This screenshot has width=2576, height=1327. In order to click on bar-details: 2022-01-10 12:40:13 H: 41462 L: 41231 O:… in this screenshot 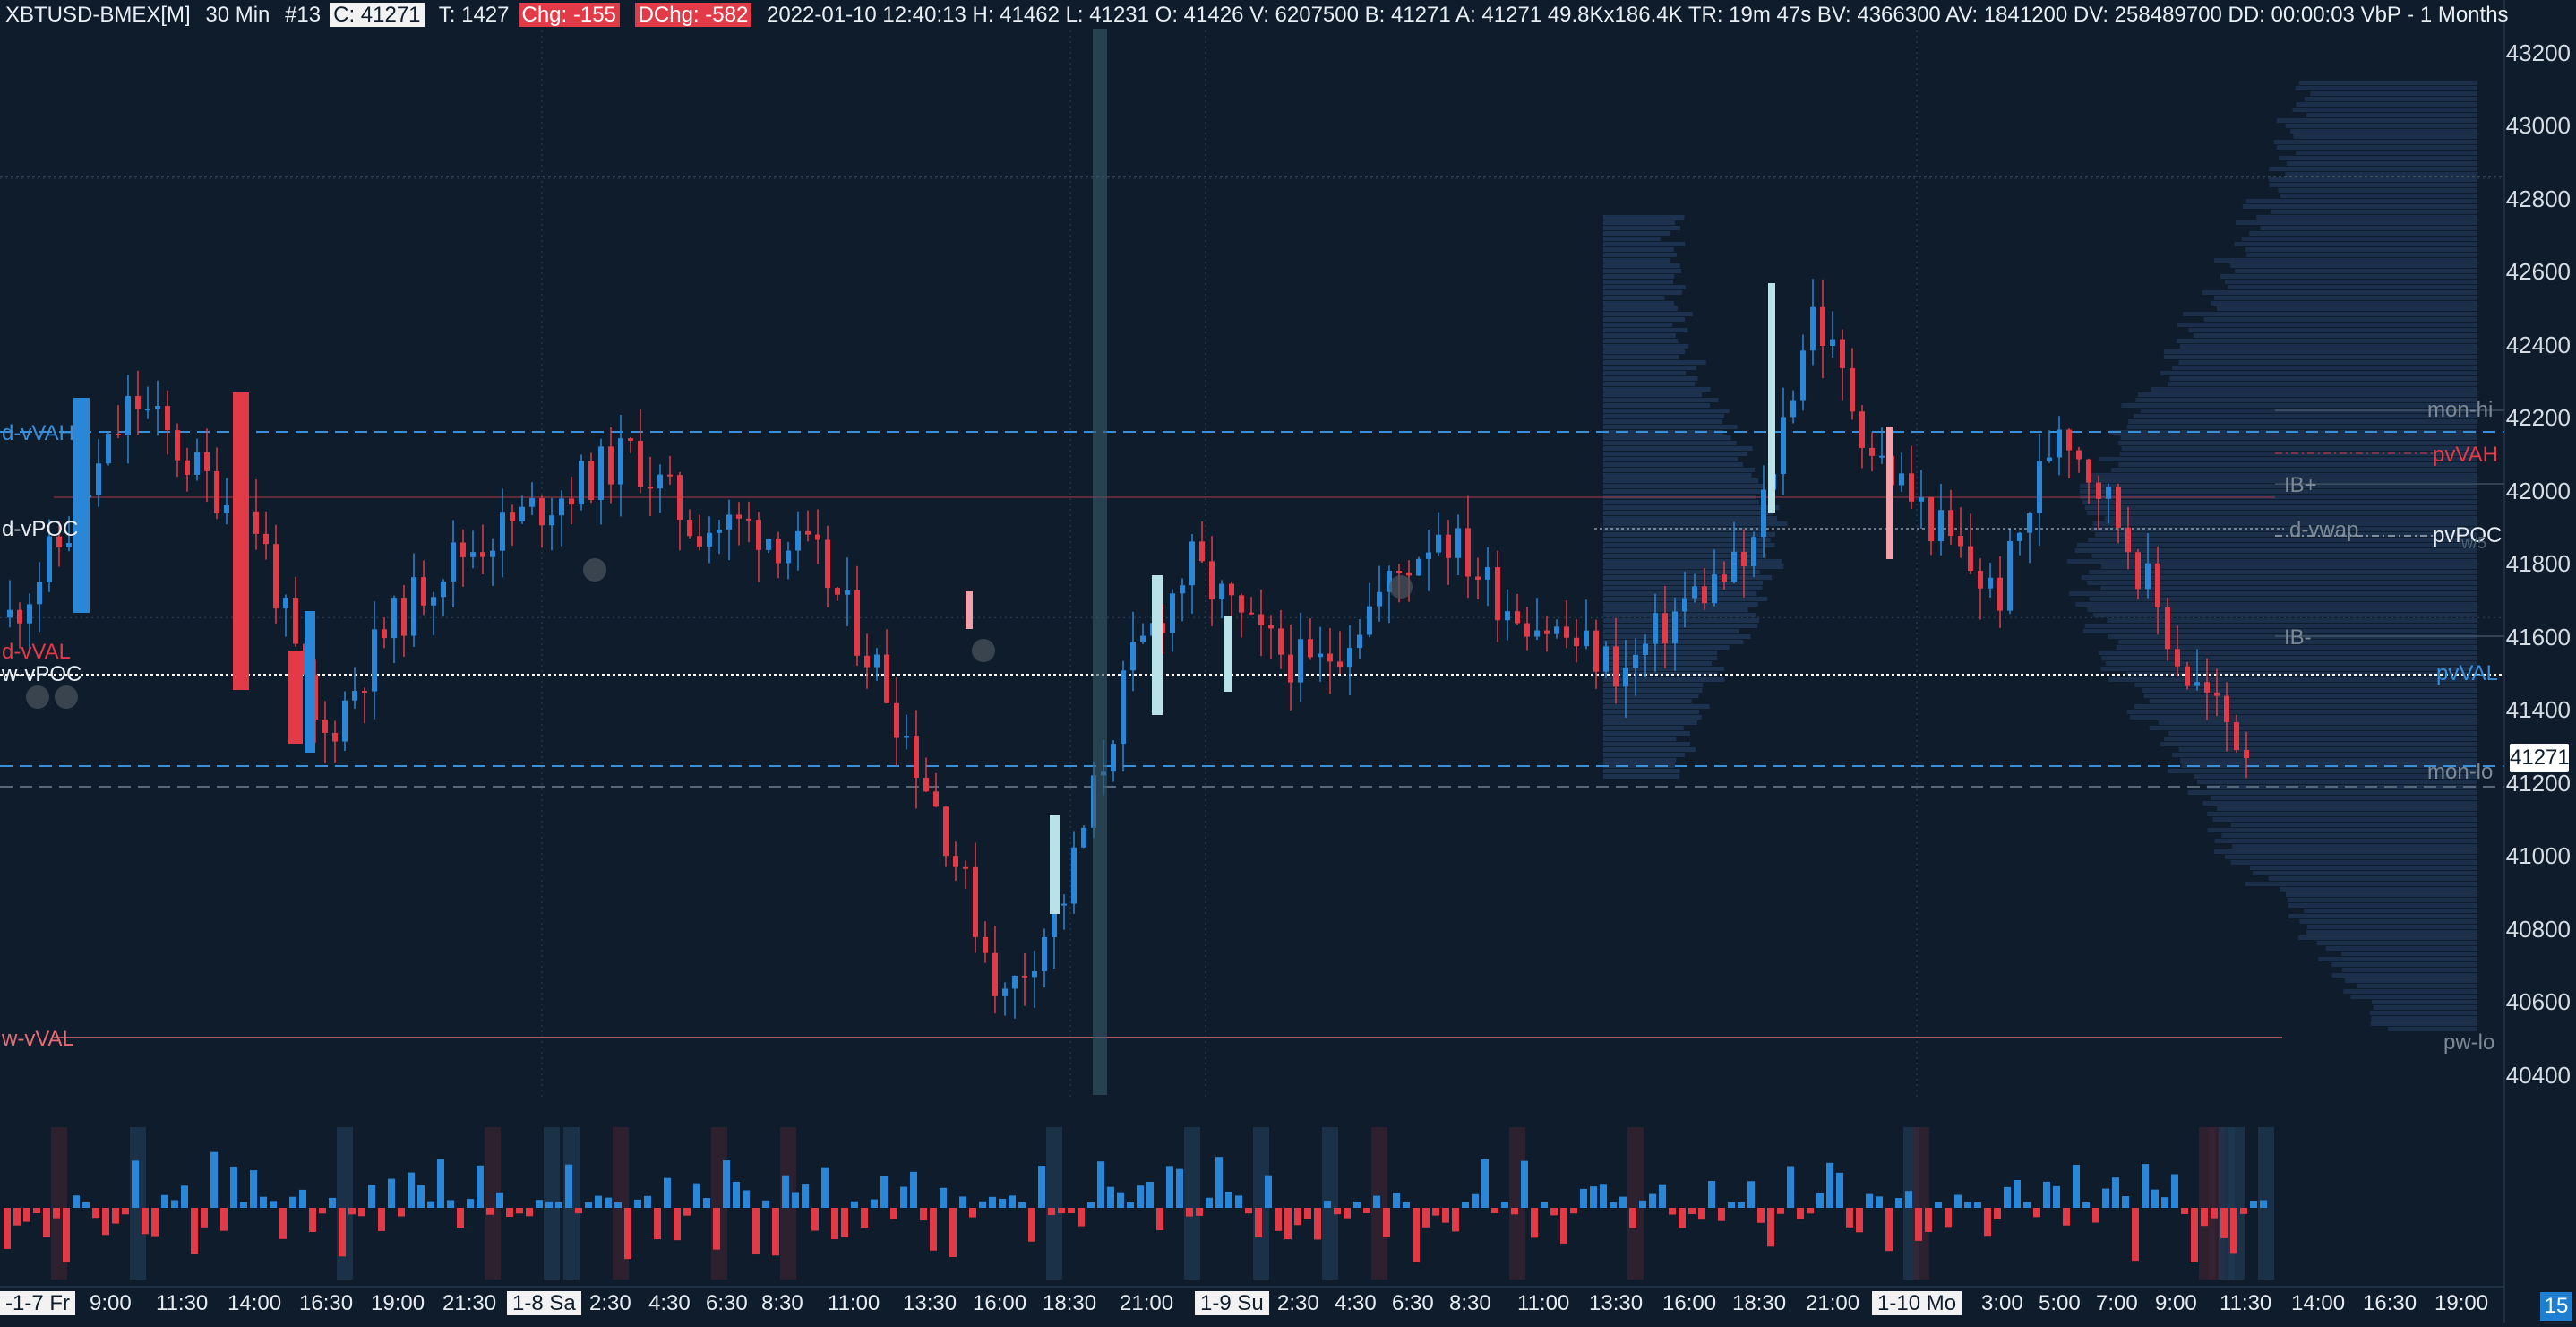, I will do `click(1639, 15)`.